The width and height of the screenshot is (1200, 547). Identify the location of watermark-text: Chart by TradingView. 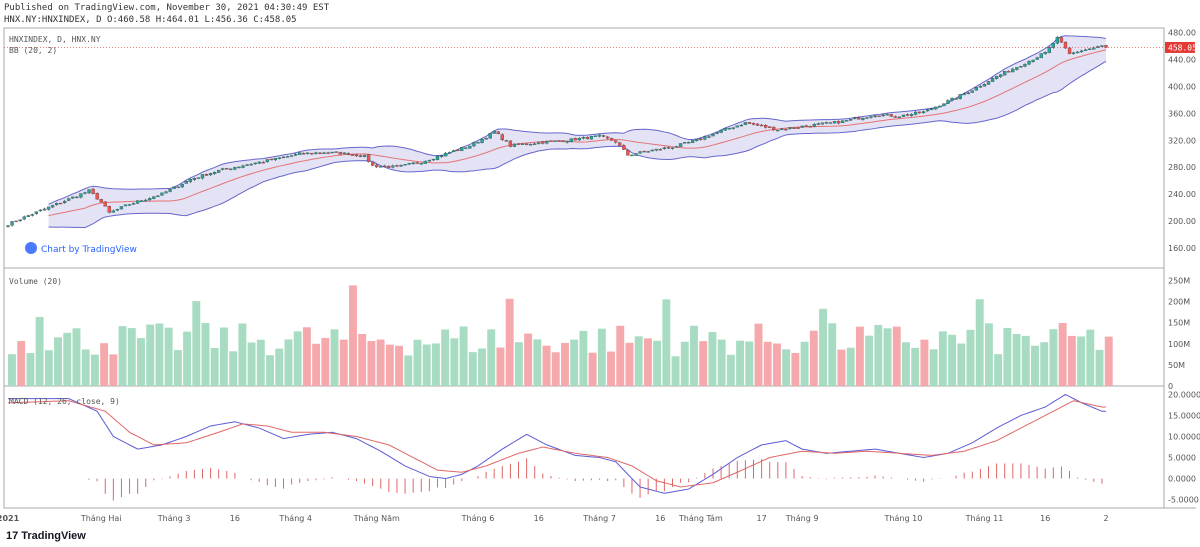
(89, 250).